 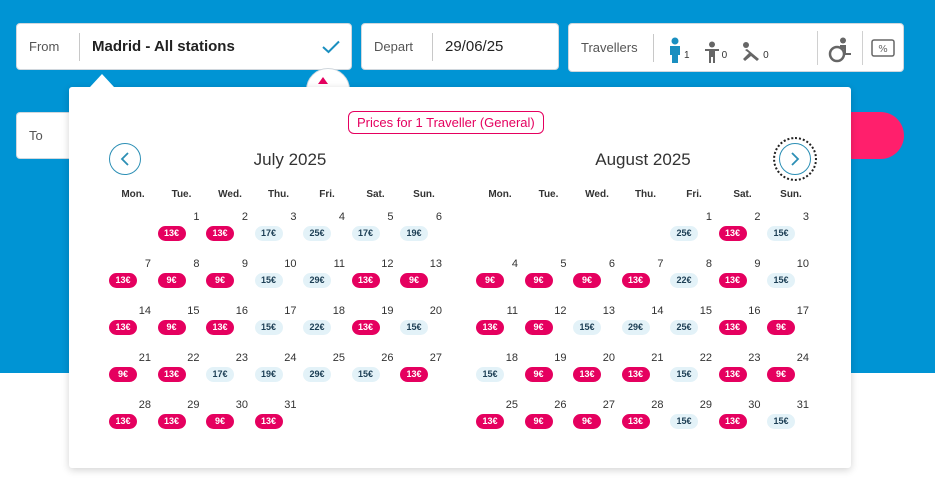 What do you see at coordinates (230, 372) in the screenshot?
I see `calendar-day: 23 17€` at bounding box center [230, 372].